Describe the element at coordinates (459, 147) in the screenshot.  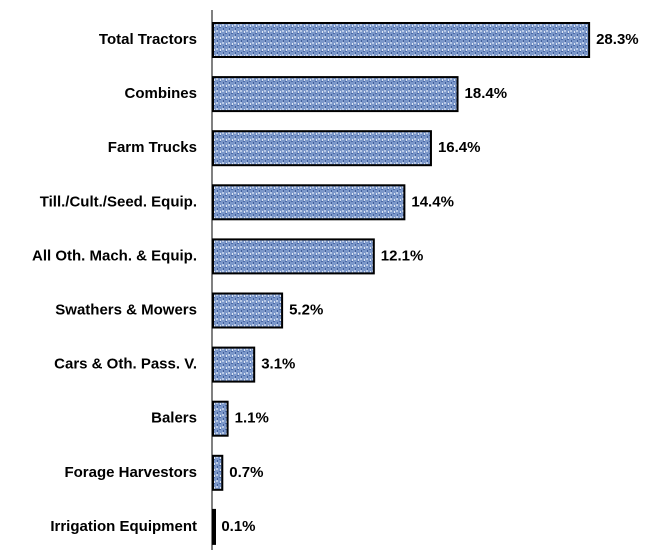
I see `value-label: 16.4%` at that location.